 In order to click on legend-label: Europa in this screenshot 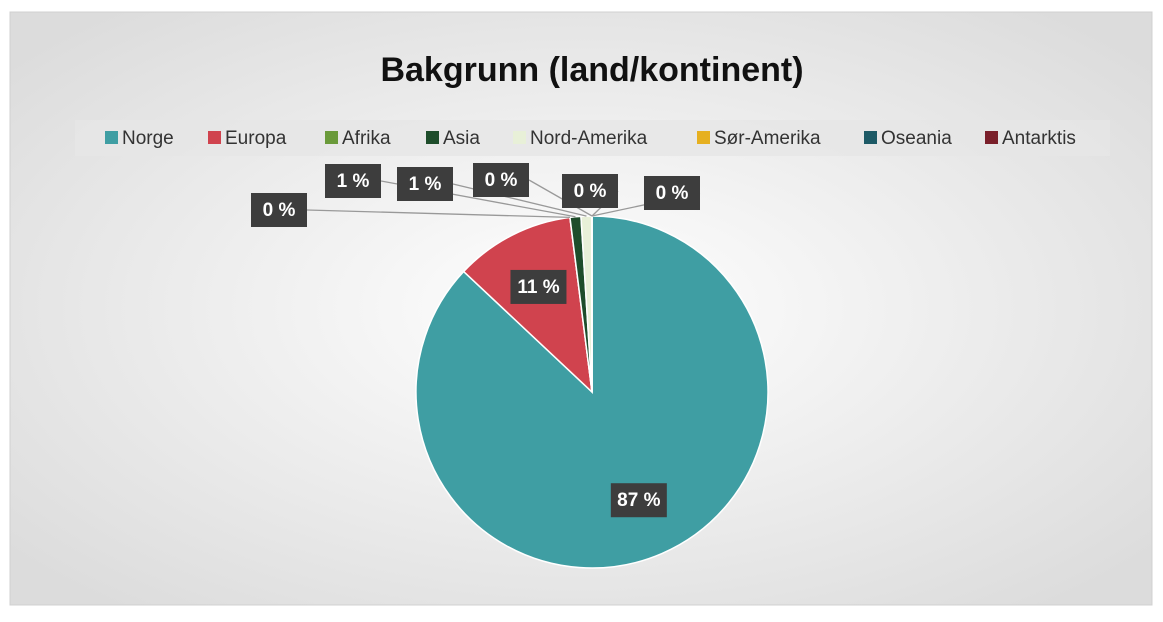, I will do `click(256, 138)`.